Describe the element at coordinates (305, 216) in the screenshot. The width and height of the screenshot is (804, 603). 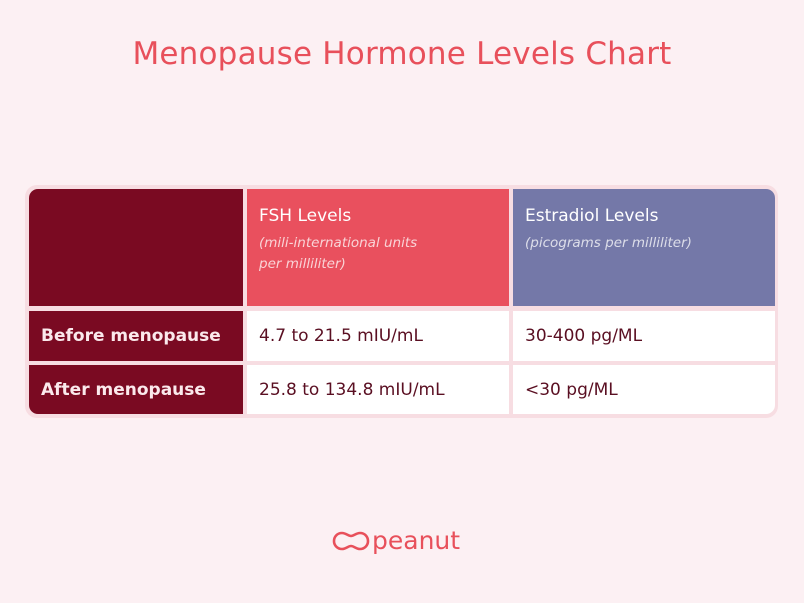
I see `fsh-header-label: FSH Levels` at that location.